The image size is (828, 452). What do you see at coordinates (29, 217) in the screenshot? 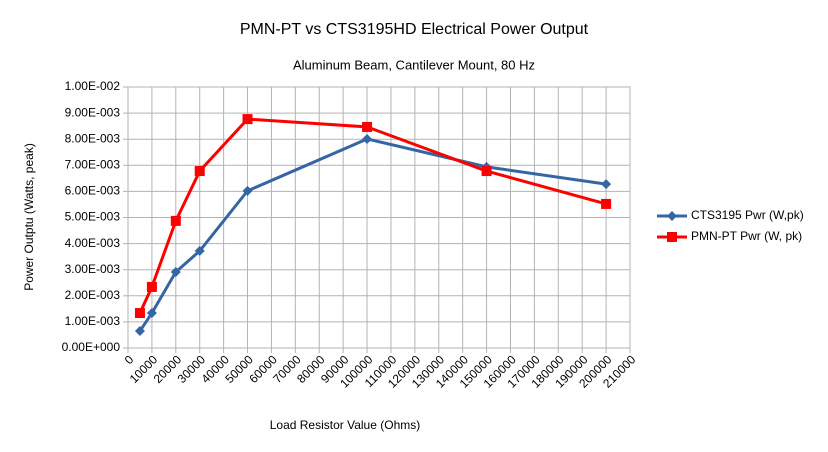
I see `y-axis-label: Power Outptu (Watts, peak)` at bounding box center [29, 217].